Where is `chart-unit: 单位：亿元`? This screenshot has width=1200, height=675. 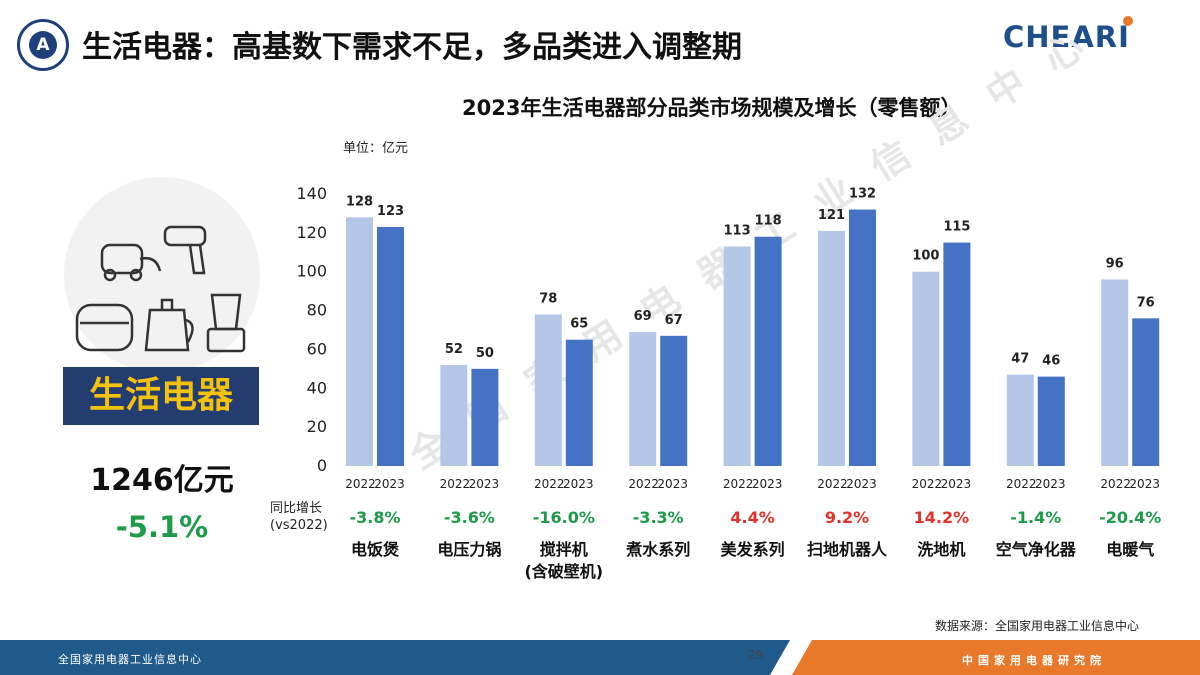
chart-unit: 单位：亿元 is located at coordinates (376, 148).